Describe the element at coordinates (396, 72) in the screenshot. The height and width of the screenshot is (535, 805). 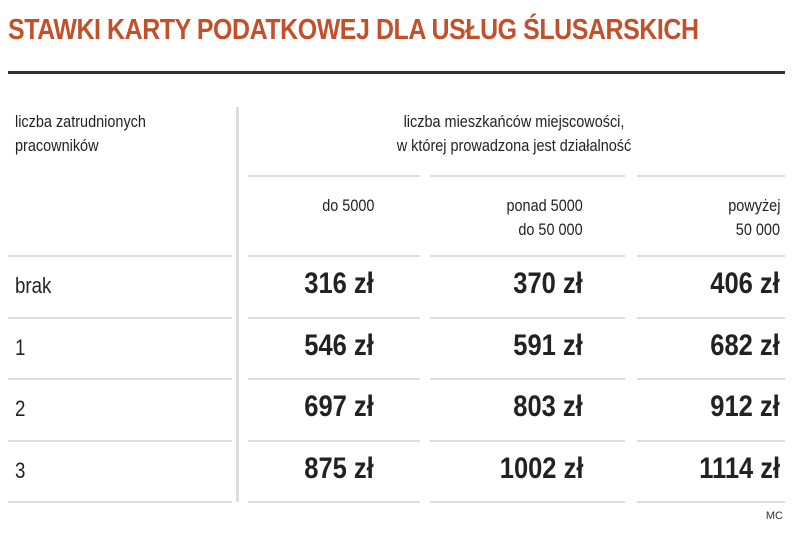
I see `title-rule` at that location.